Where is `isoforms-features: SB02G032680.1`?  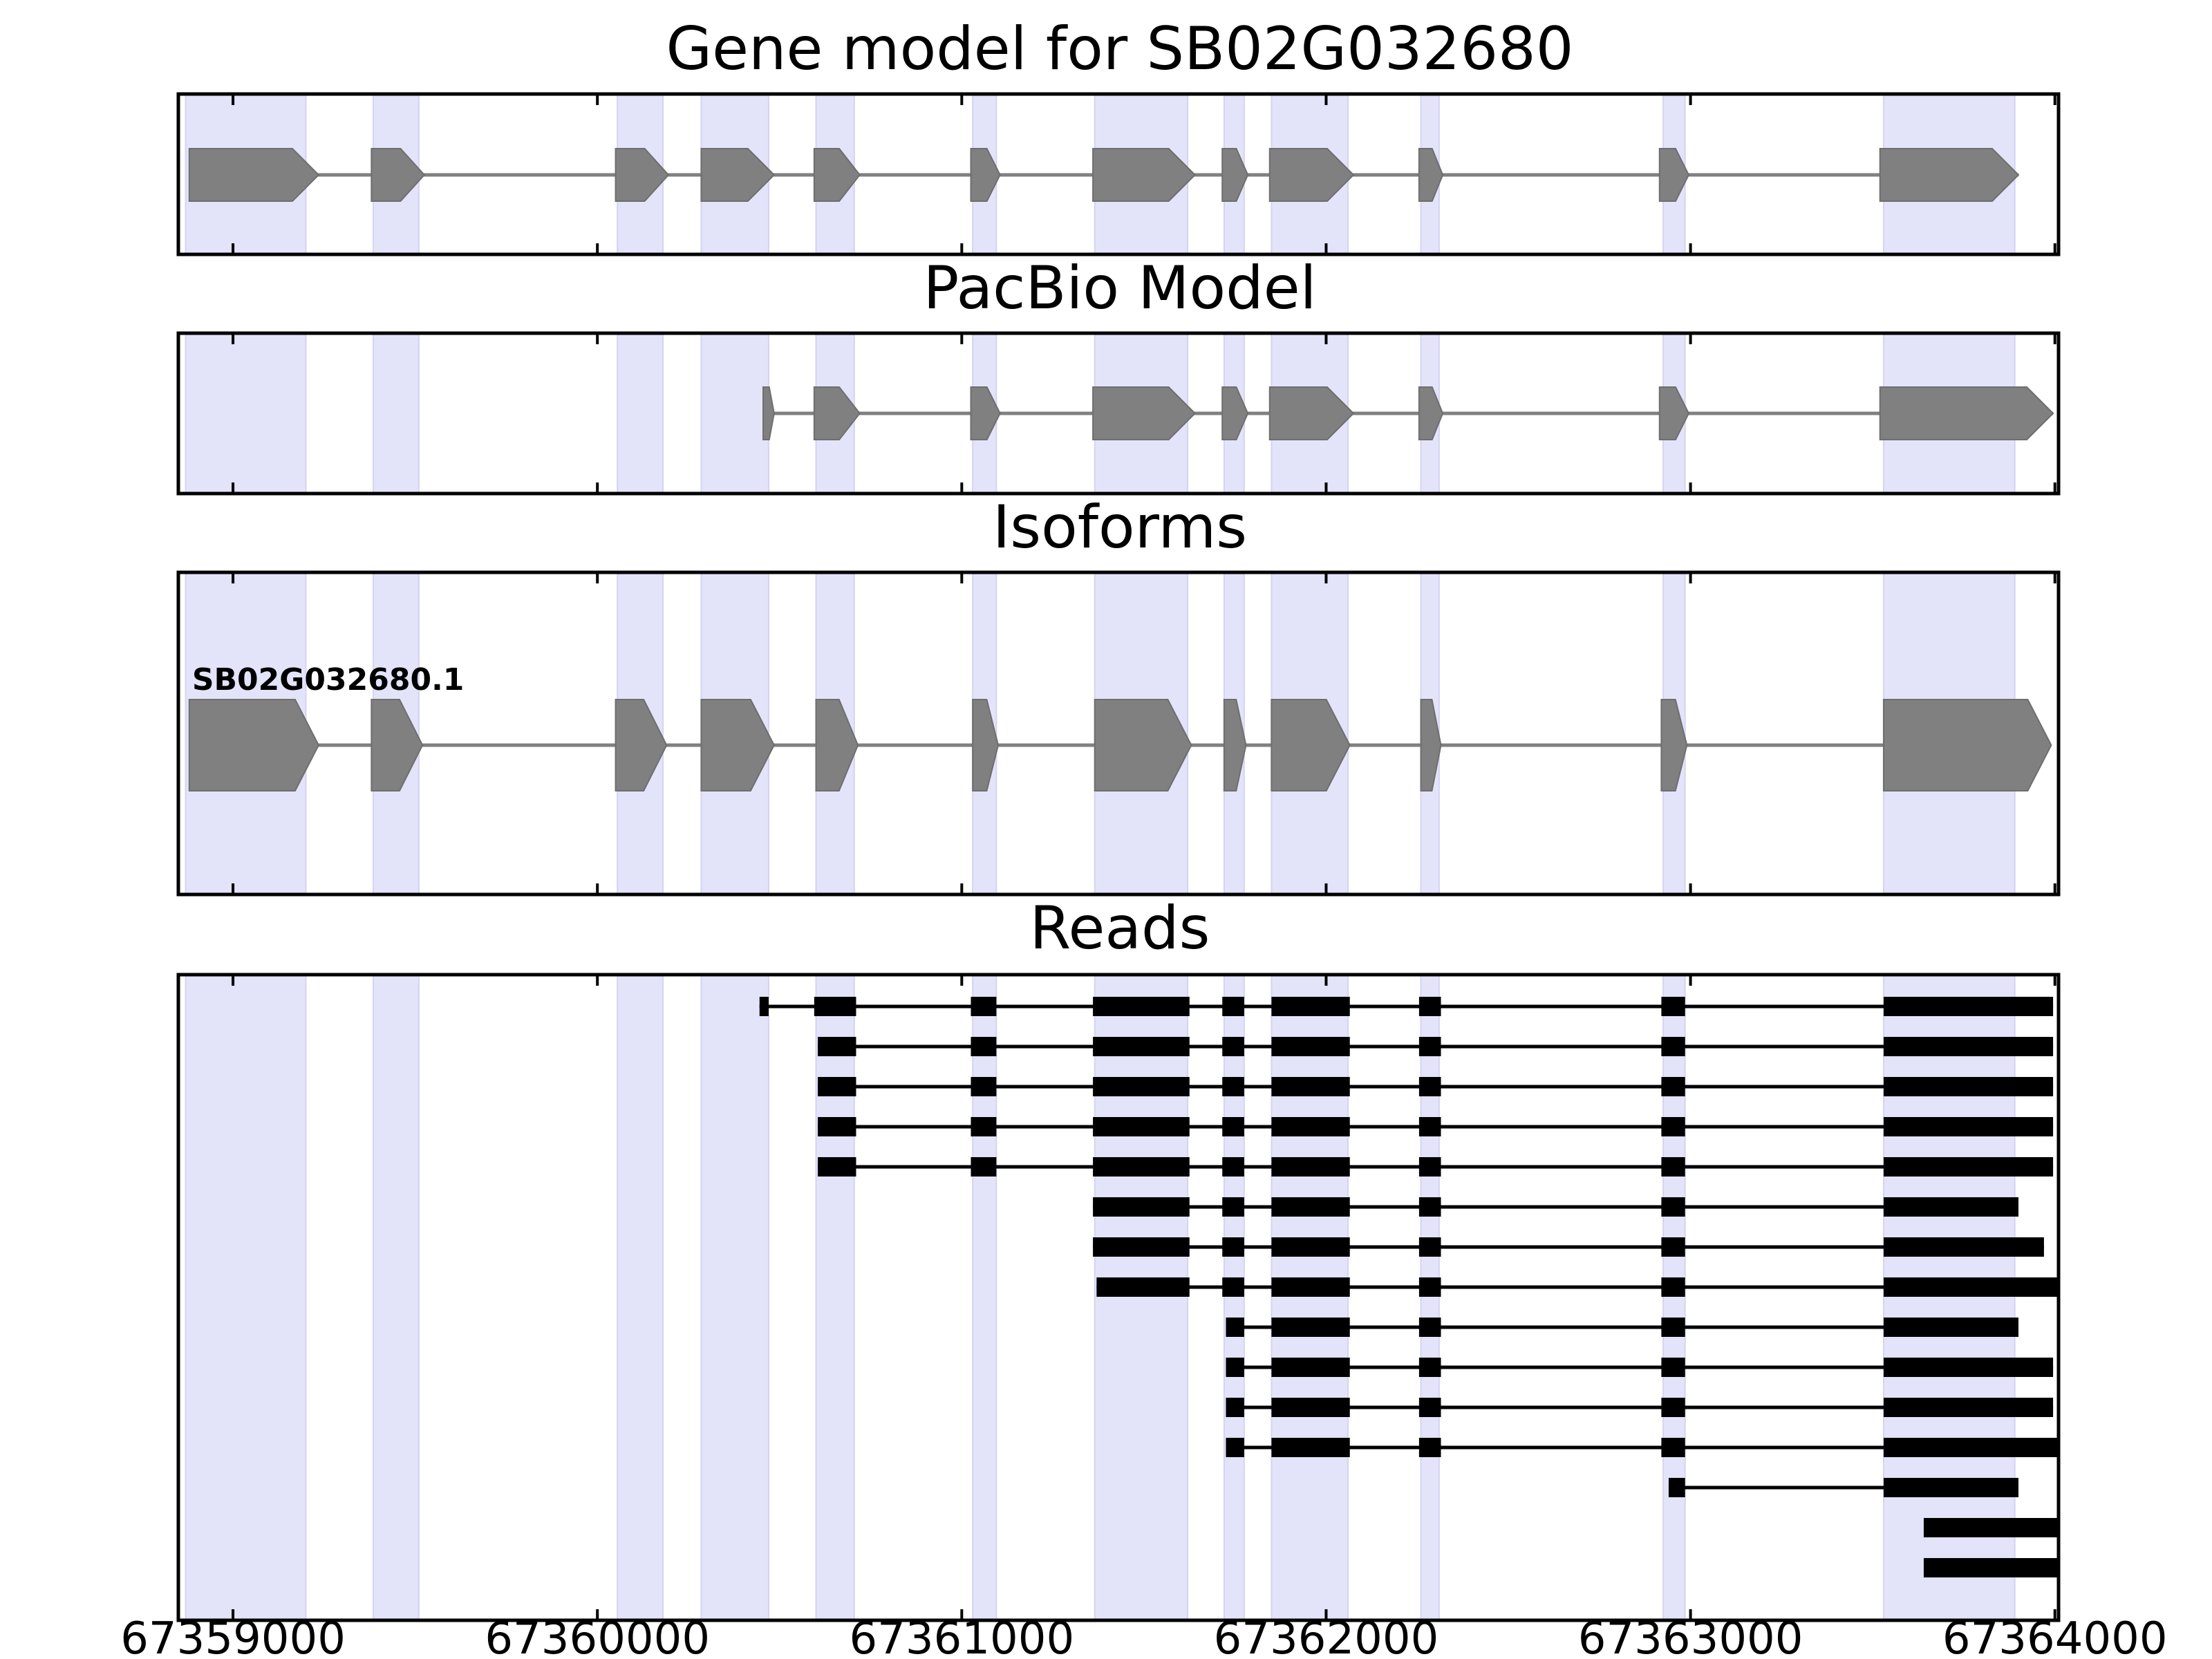
isoforms-features: SB02G032680.1 is located at coordinates (1120, 726).